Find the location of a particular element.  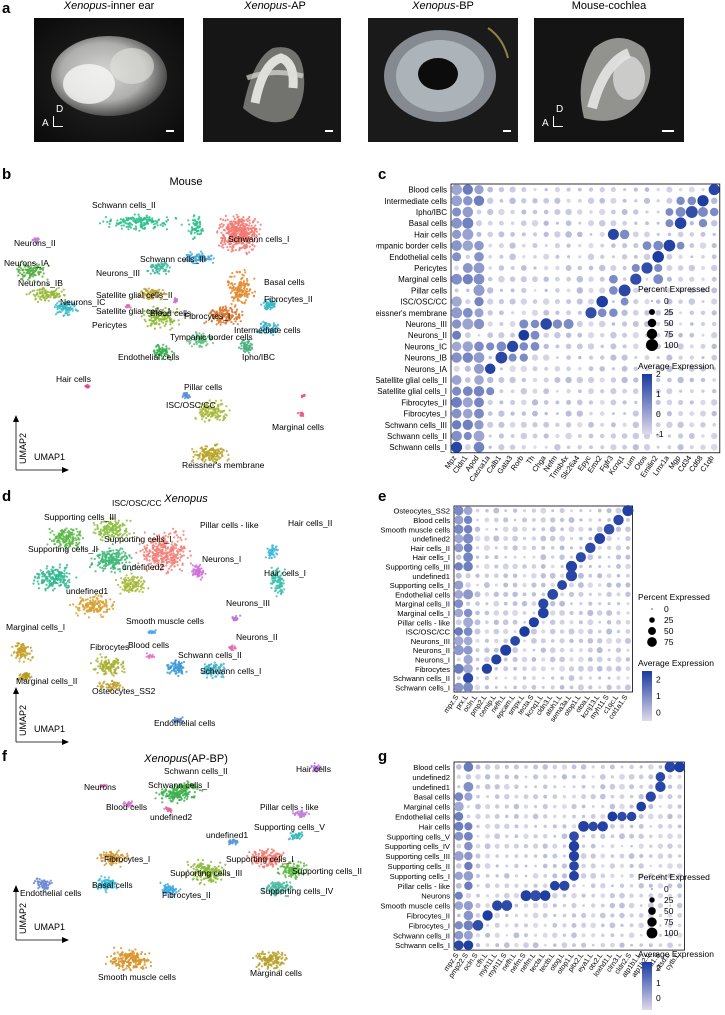

umap1-label: UMAP1 is located at coordinates (49, 457).